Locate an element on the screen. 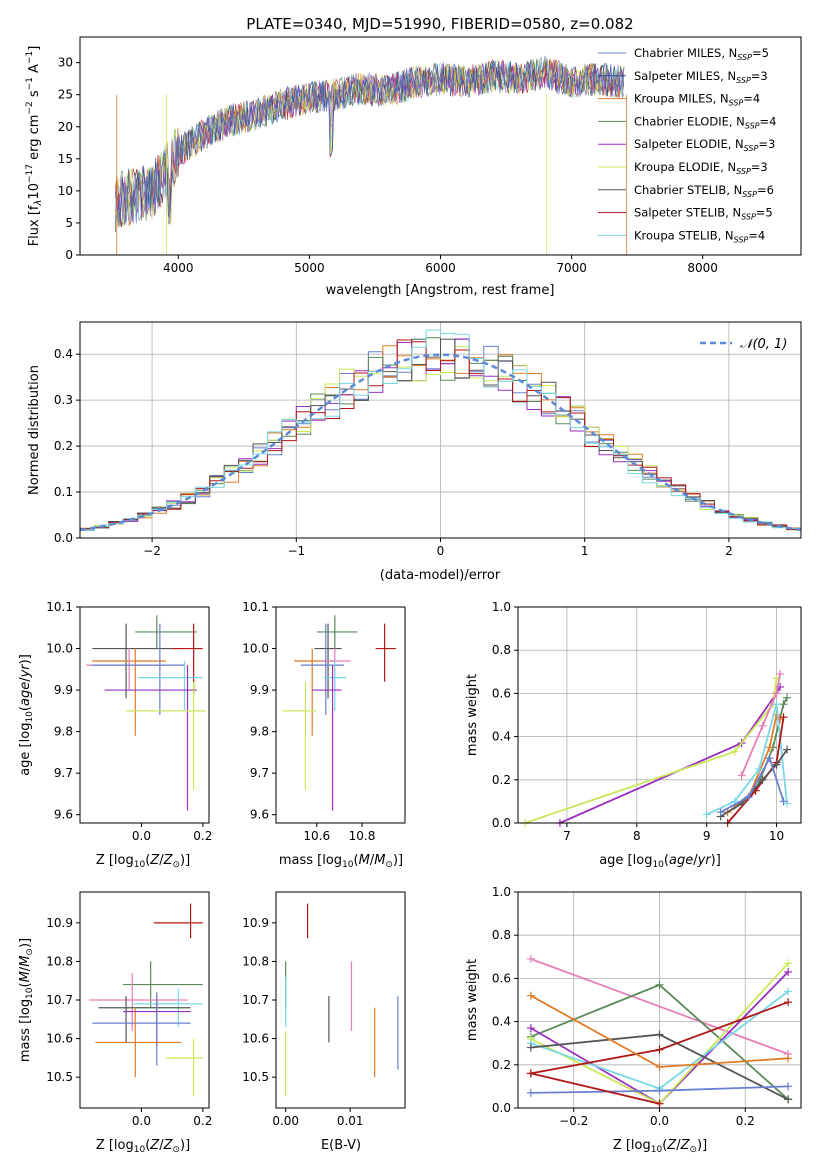 This screenshot has width=819, height=1170. mass-weight-vs-Z-panel: −0.2 0.0 0.2 0.0 0.2 0.4 0.6 0.8 1.0 is located at coordinates (647, 1006).